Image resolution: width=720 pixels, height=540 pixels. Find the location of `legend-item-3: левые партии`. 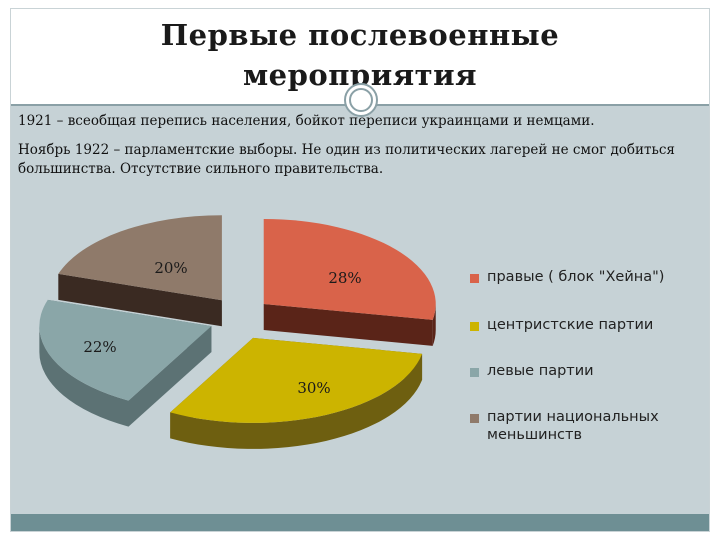

legend-item-3: левые партии is located at coordinates (583, 371).